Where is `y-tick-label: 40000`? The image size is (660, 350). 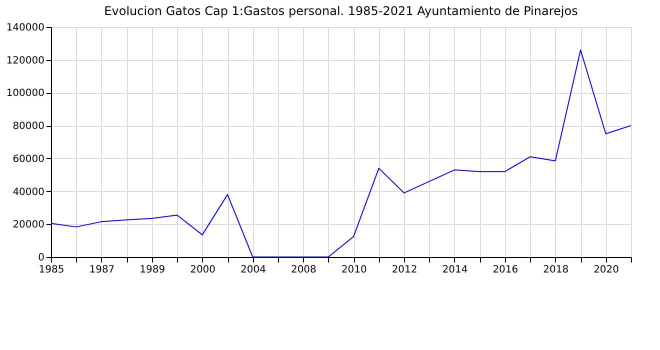
y-tick-label: 40000 is located at coordinates (28, 192).